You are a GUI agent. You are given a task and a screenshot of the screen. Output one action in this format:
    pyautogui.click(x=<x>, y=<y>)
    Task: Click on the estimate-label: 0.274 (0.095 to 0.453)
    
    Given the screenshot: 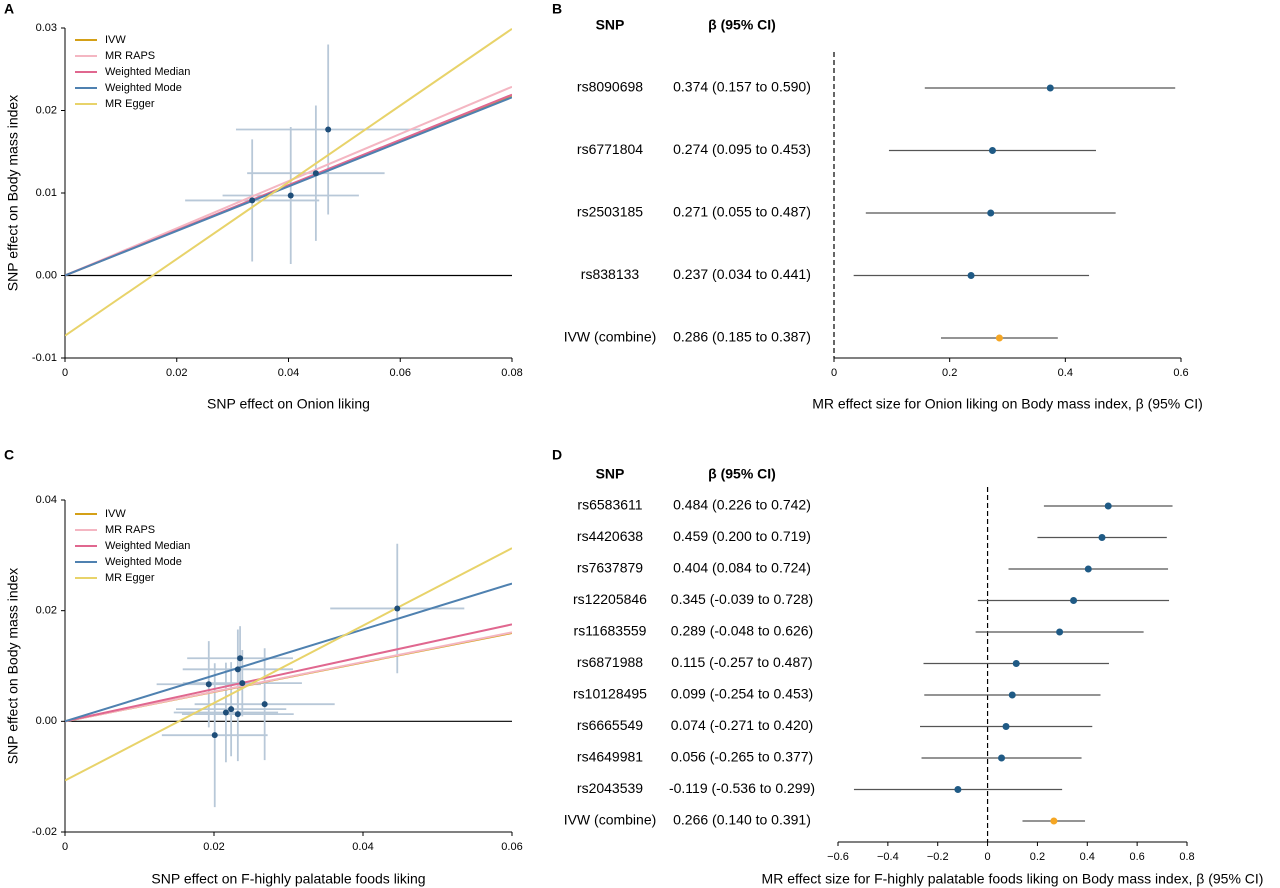 What is the action you would take?
    pyautogui.click(x=742, y=149)
    